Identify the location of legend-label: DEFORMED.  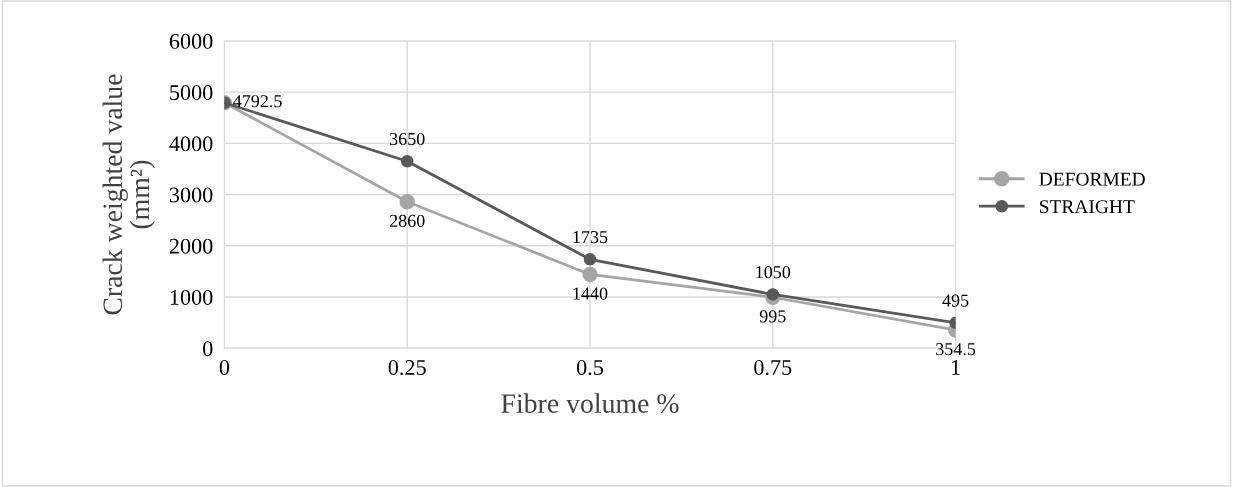
(1092, 179).